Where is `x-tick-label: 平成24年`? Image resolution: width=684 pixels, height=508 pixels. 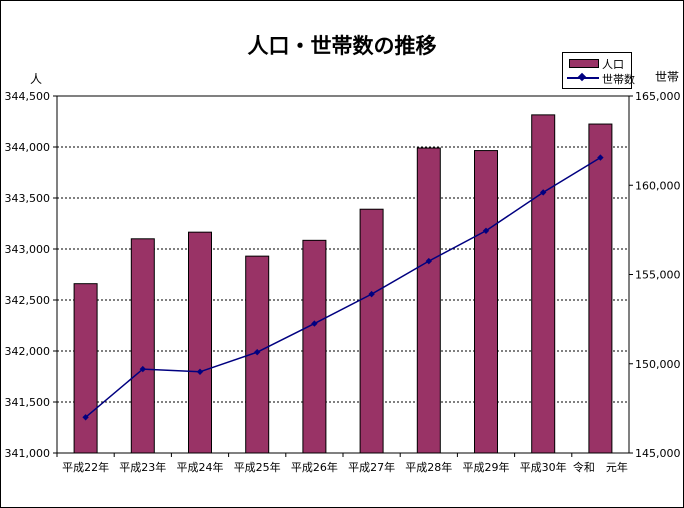 x-tick-label: 平成24年 is located at coordinates (200, 467).